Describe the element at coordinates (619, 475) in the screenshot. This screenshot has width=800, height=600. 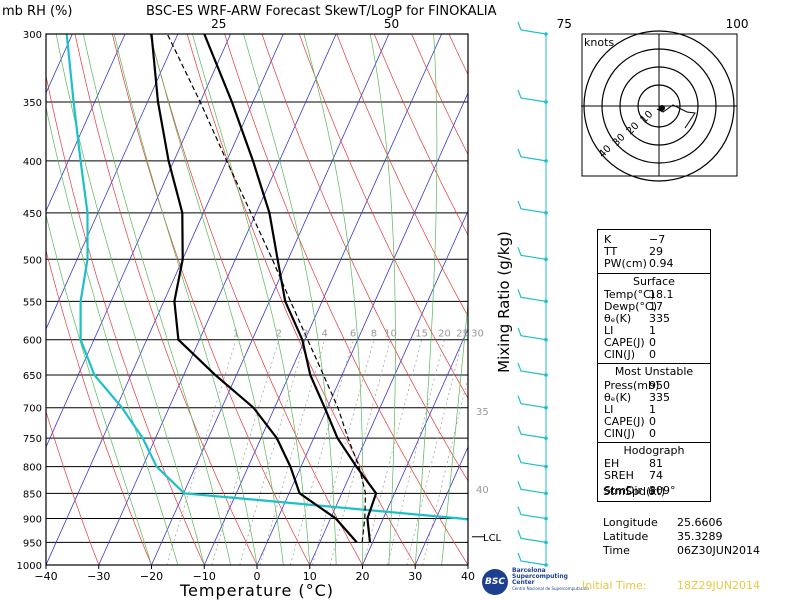
I see `sreh-label: SREH` at that location.